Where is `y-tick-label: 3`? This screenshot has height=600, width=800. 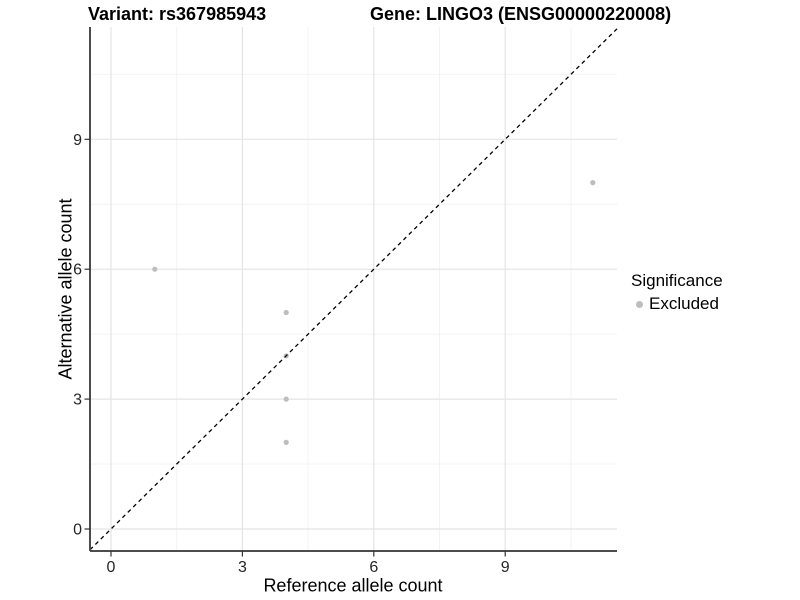 y-tick-label: 3 is located at coordinates (77, 400).